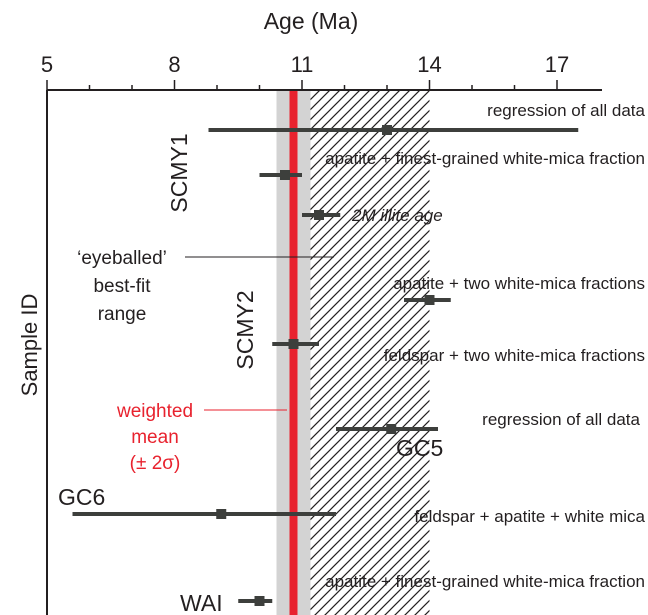 The width and height of the screenshot is (648, 615). What do you see at coordinates (122, 258) in the screenshot?
I see `eyeballed-range-label: ‘eyeballed’` at bounding box center [122, 258].